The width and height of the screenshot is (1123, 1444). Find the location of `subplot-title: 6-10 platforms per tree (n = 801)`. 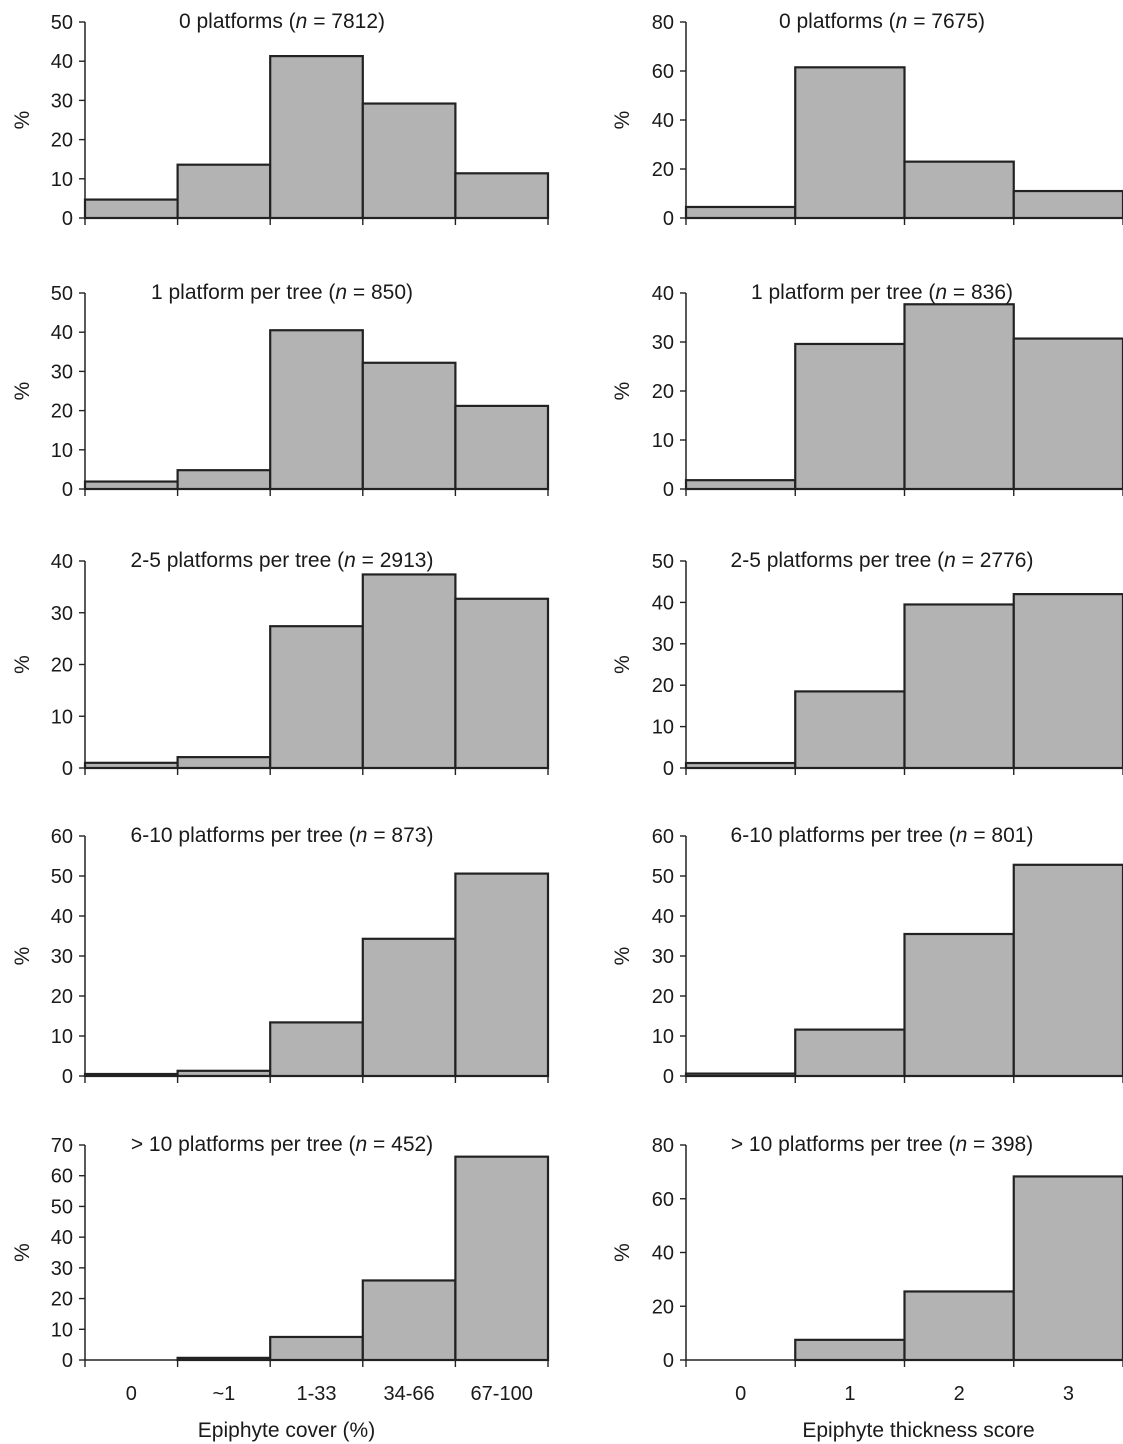

subplot-title: 6-10 platforms per tree (n = 801) is located at coordinates (882, 835).